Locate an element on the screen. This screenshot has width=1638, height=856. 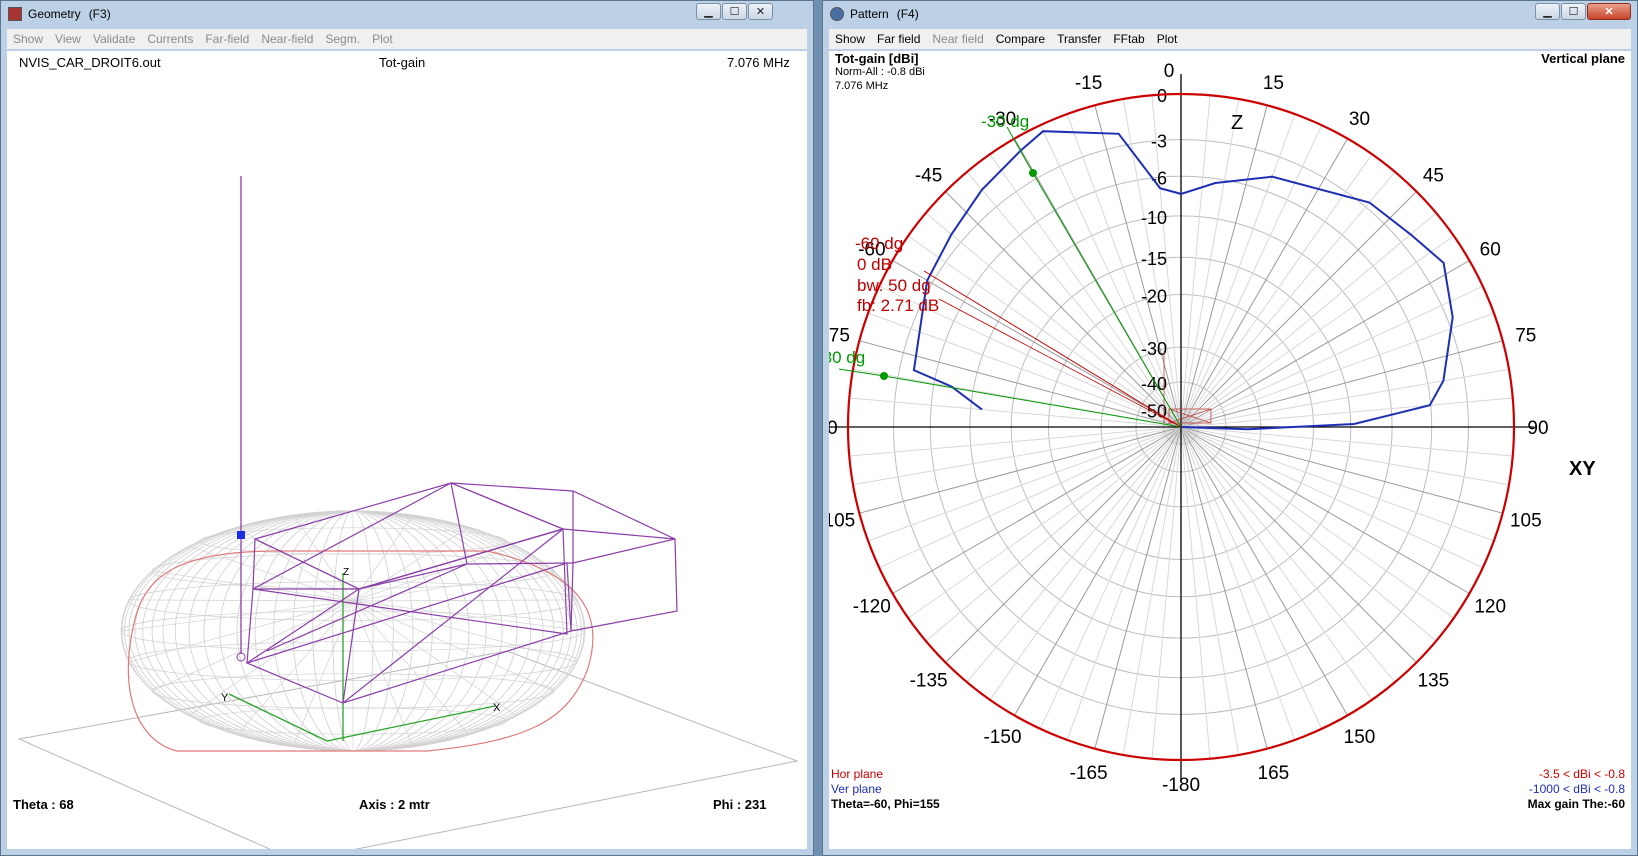
angle-label: -165 is located at coordinates (1089, 773).